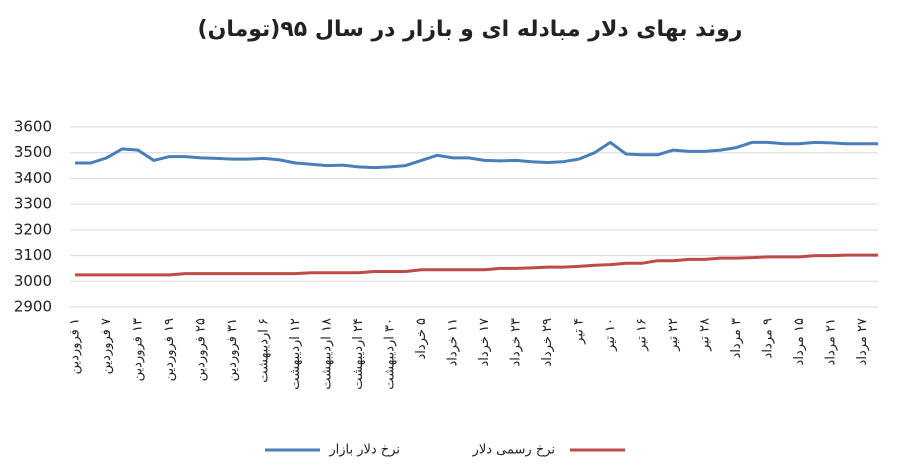  Describe the element at coordinates (263, 350) in the screenshot. I see `x-tick-label: ۶ اردیبهشت` at that location.